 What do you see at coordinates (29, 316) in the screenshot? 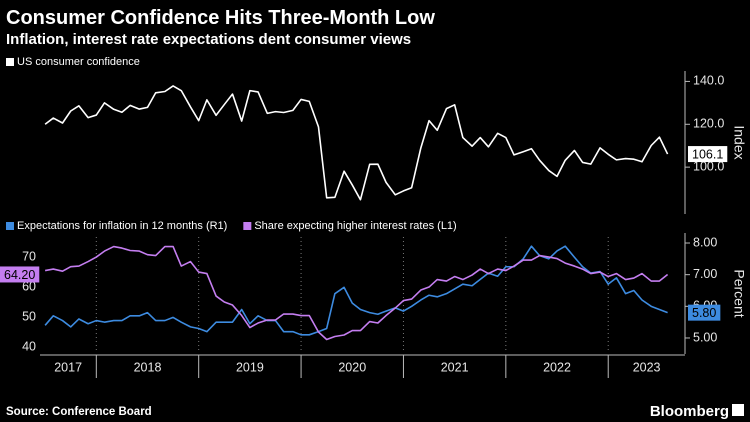
I see `y-tick-label: 50` at bounding box center [29, 316].